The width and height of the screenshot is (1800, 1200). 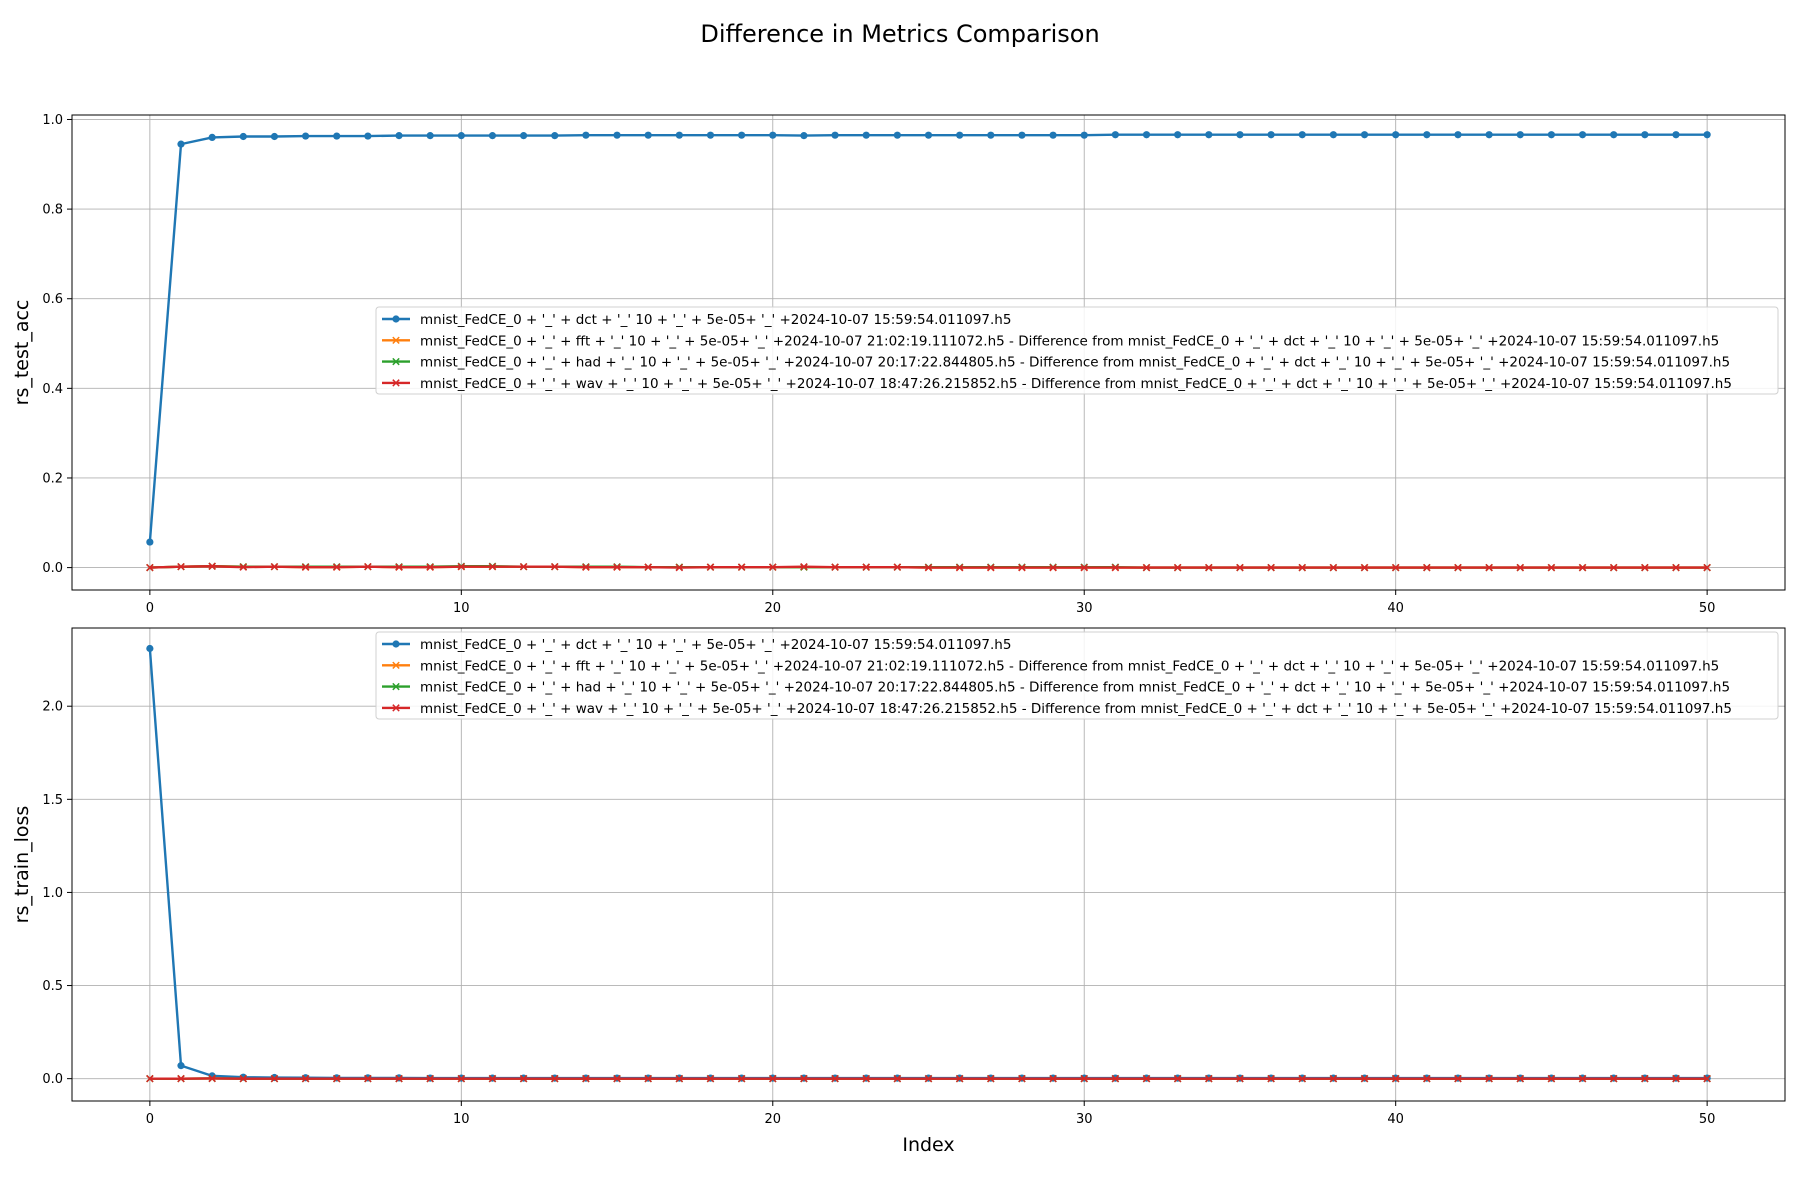 I want to click on y-tick-label: 0.8, so click(x=52, y=210).